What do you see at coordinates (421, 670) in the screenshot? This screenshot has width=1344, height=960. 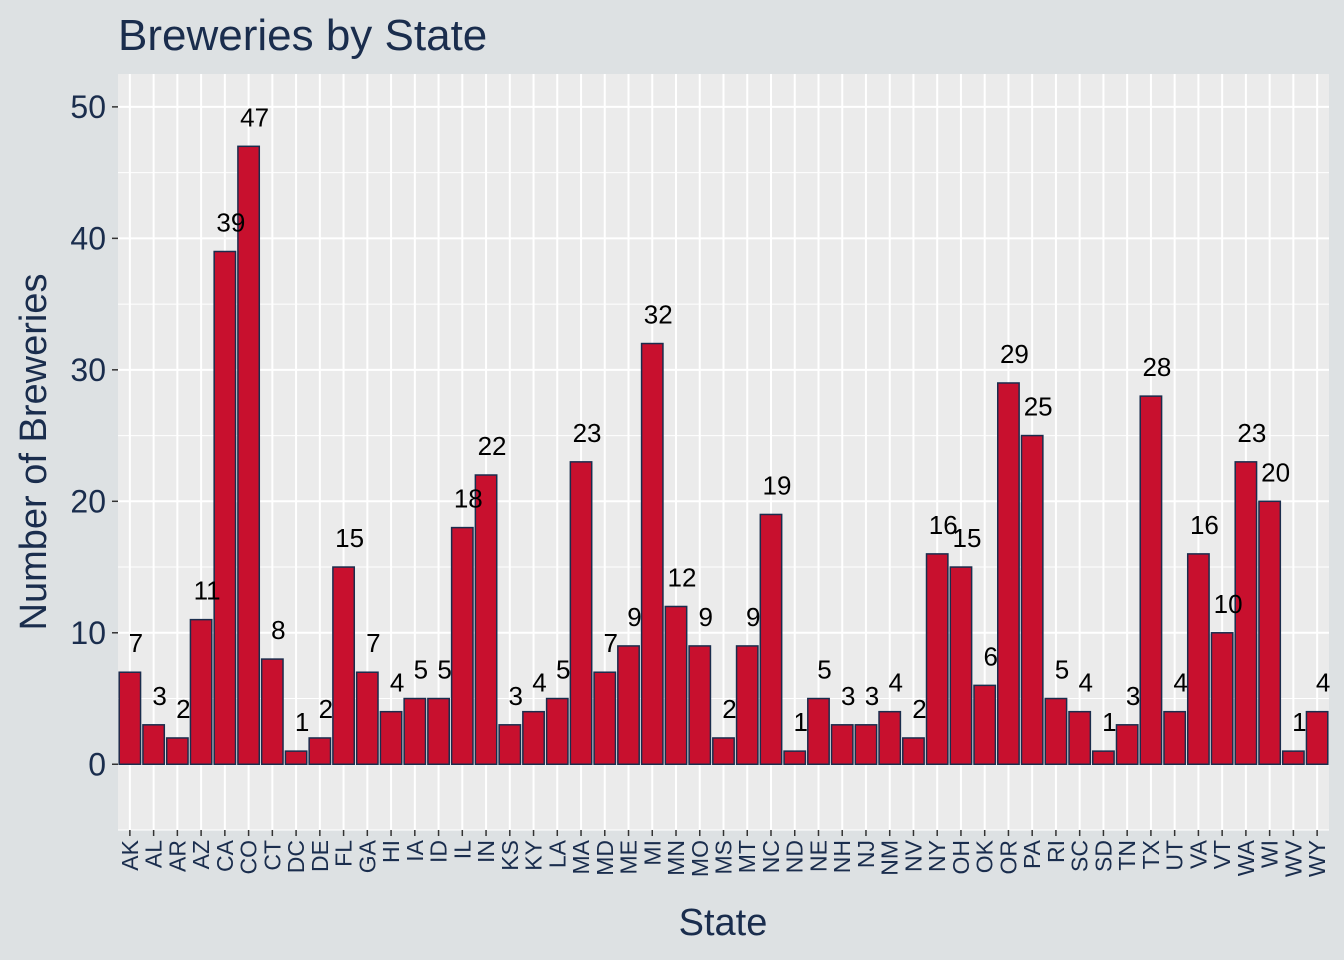 I see `data-label-IA: 5` at bounding box center [421, 670].